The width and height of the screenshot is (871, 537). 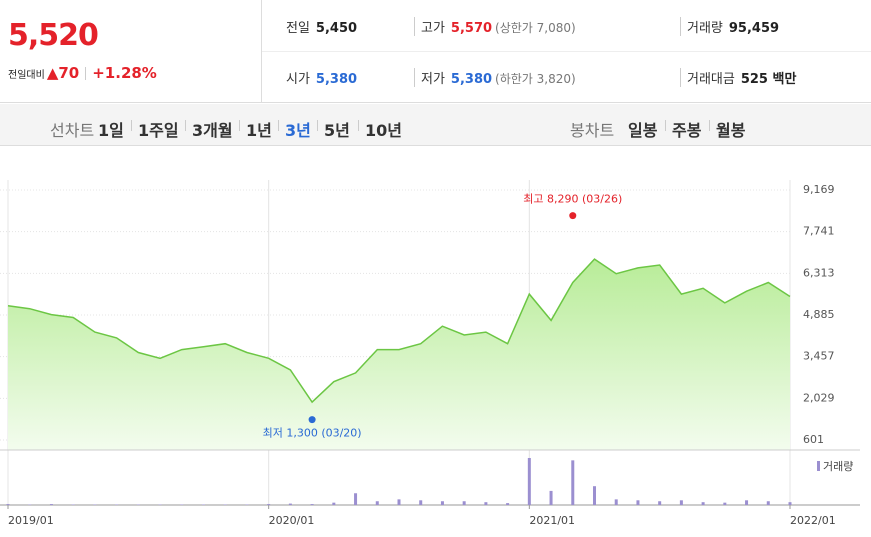 I want to click on y-tick-label: 2,029, so click(x=819, y=397).